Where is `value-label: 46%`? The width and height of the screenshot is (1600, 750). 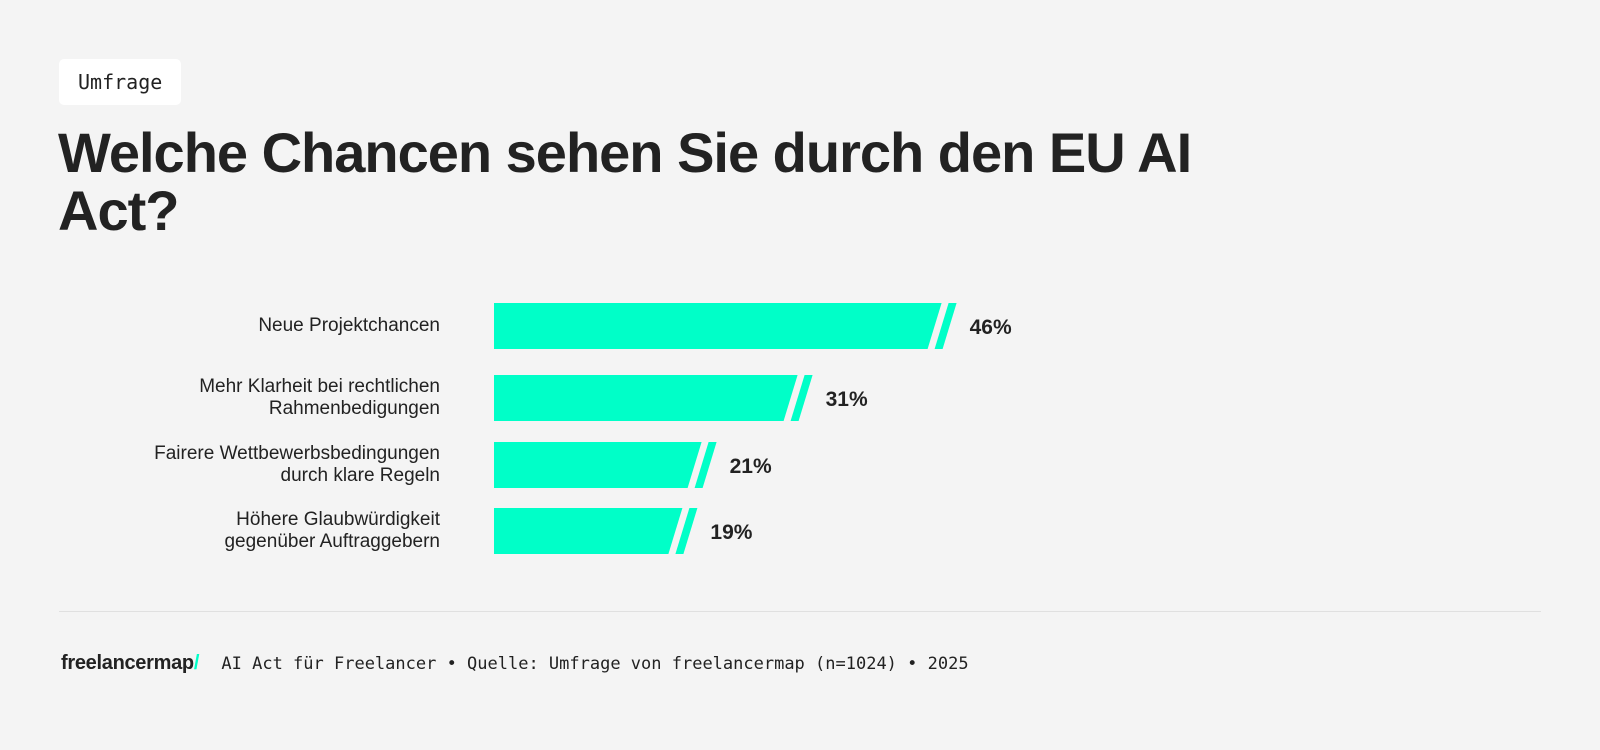
value-label: 46% is located at coordinates (991, 327).